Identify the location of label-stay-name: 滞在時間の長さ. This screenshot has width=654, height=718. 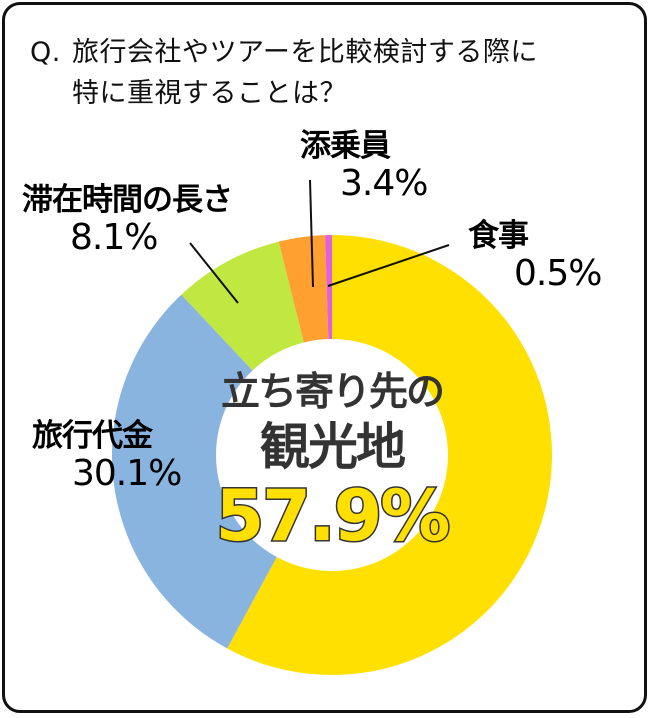
(127, 200).